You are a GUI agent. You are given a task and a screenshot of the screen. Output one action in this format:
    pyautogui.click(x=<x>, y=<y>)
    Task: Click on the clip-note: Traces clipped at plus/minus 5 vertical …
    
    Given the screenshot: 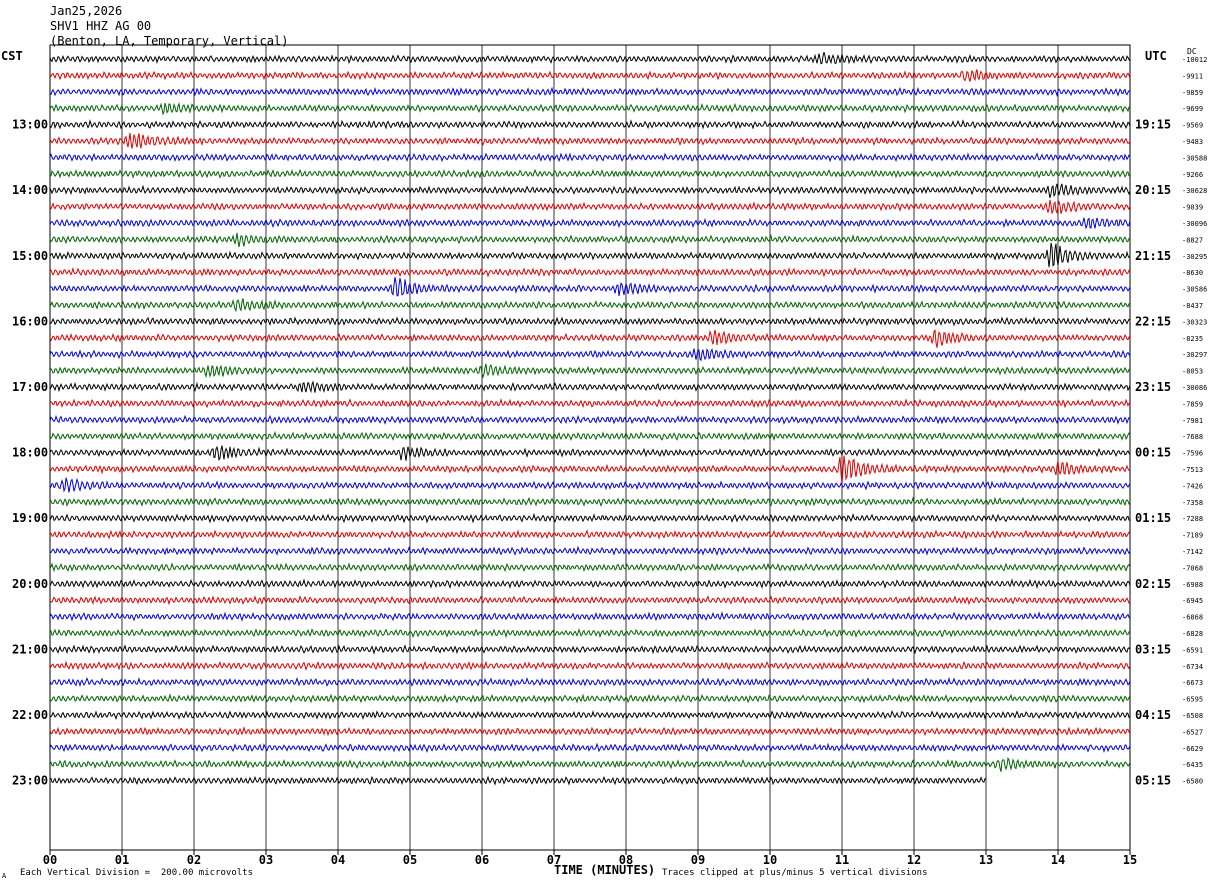 What is the action you would take?
    pyautogui.click(x=795, y=873)
    